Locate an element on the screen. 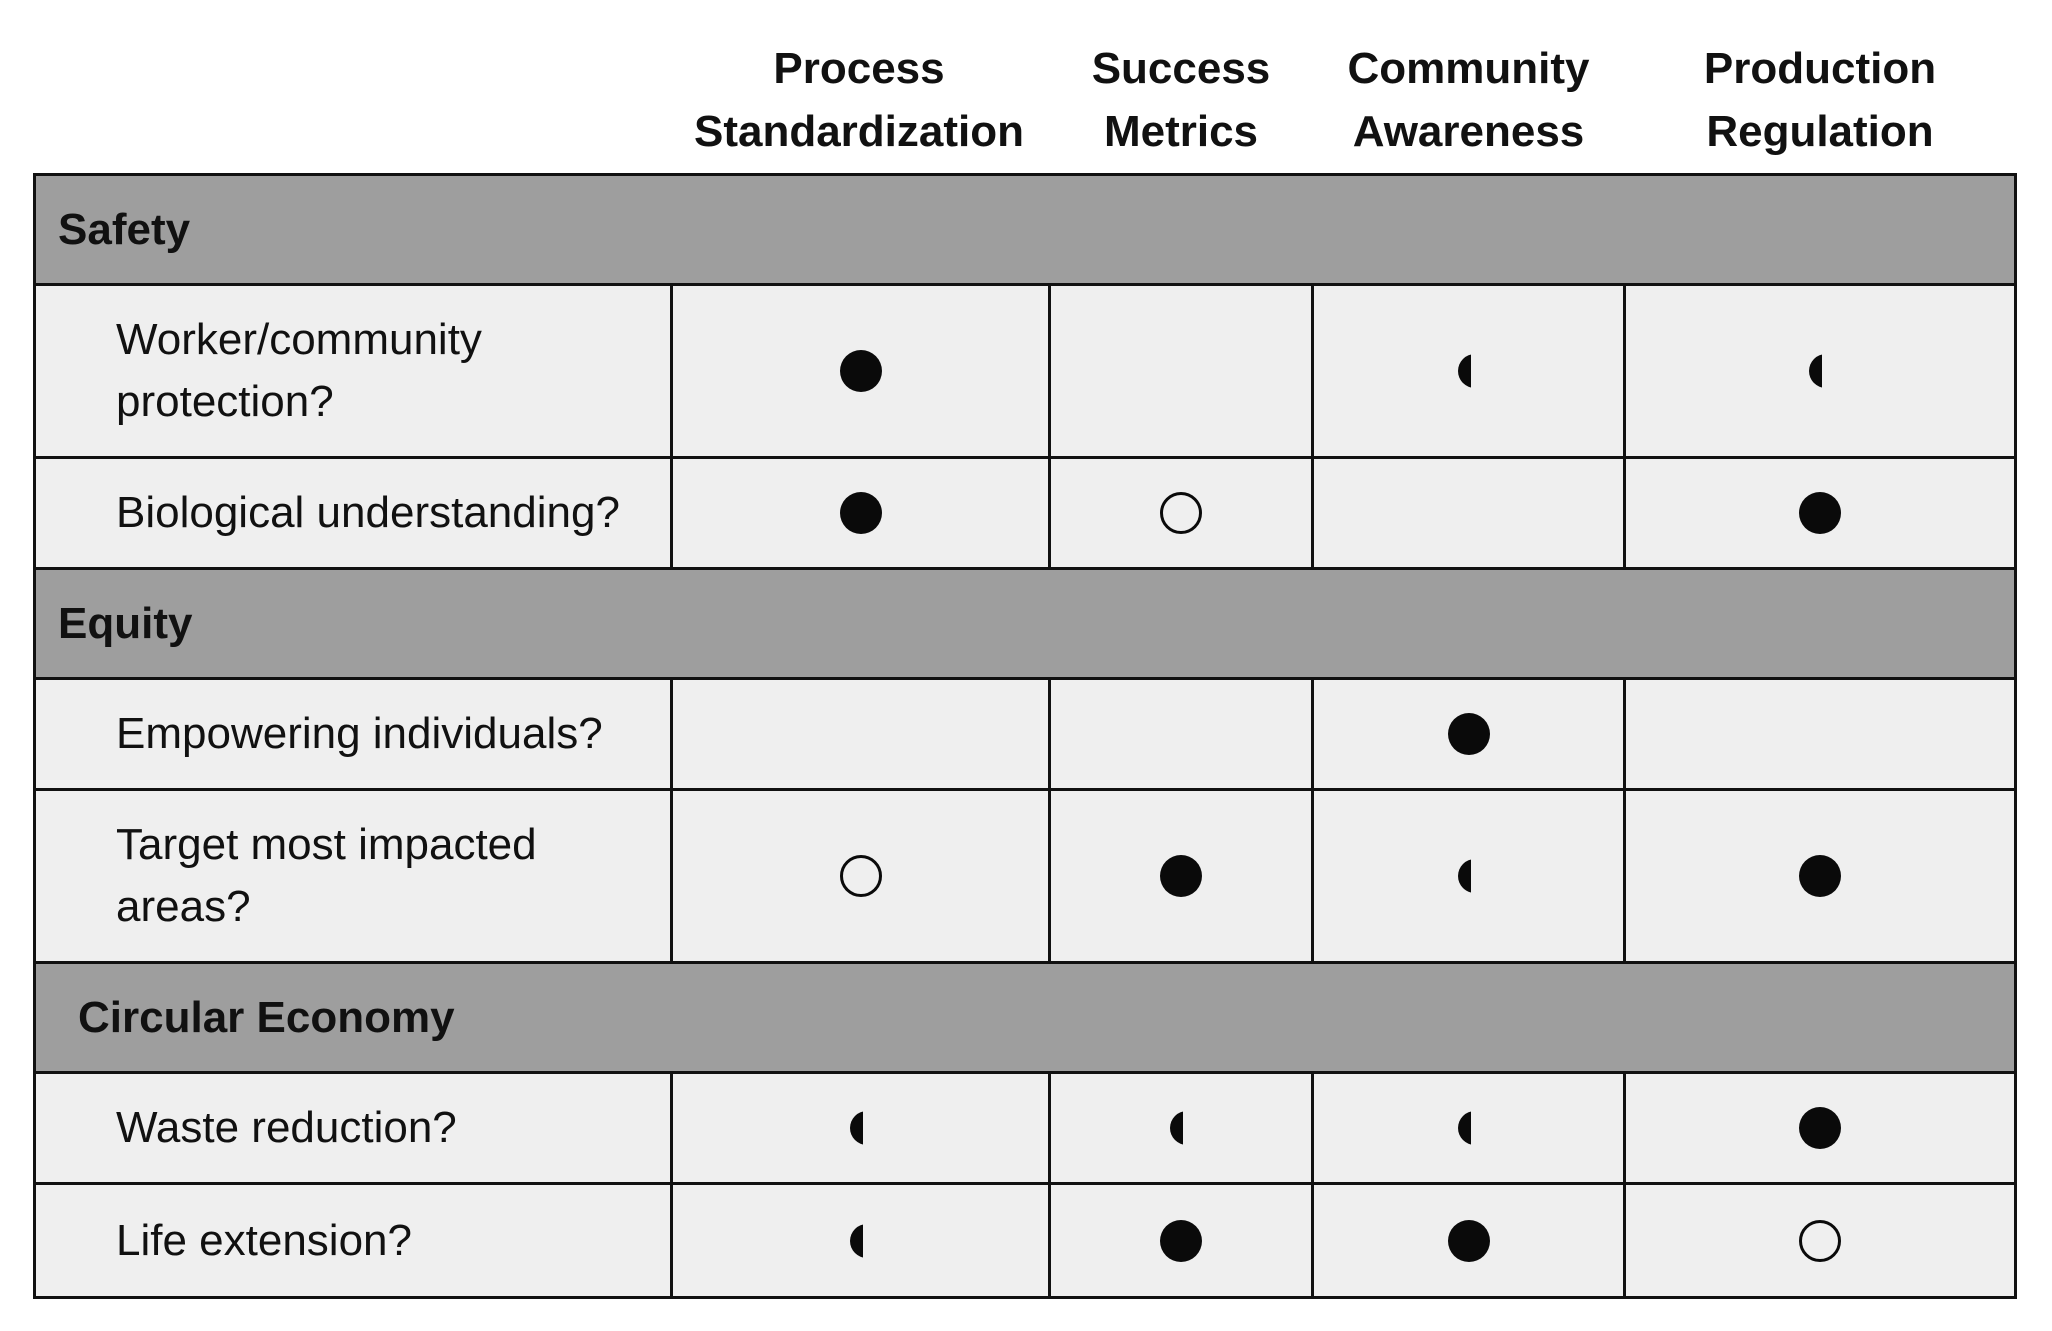 This screenshot has width=2052, height=1331. criteria-label-cell: Waste reduction? is located at coordinates (354, 1128).